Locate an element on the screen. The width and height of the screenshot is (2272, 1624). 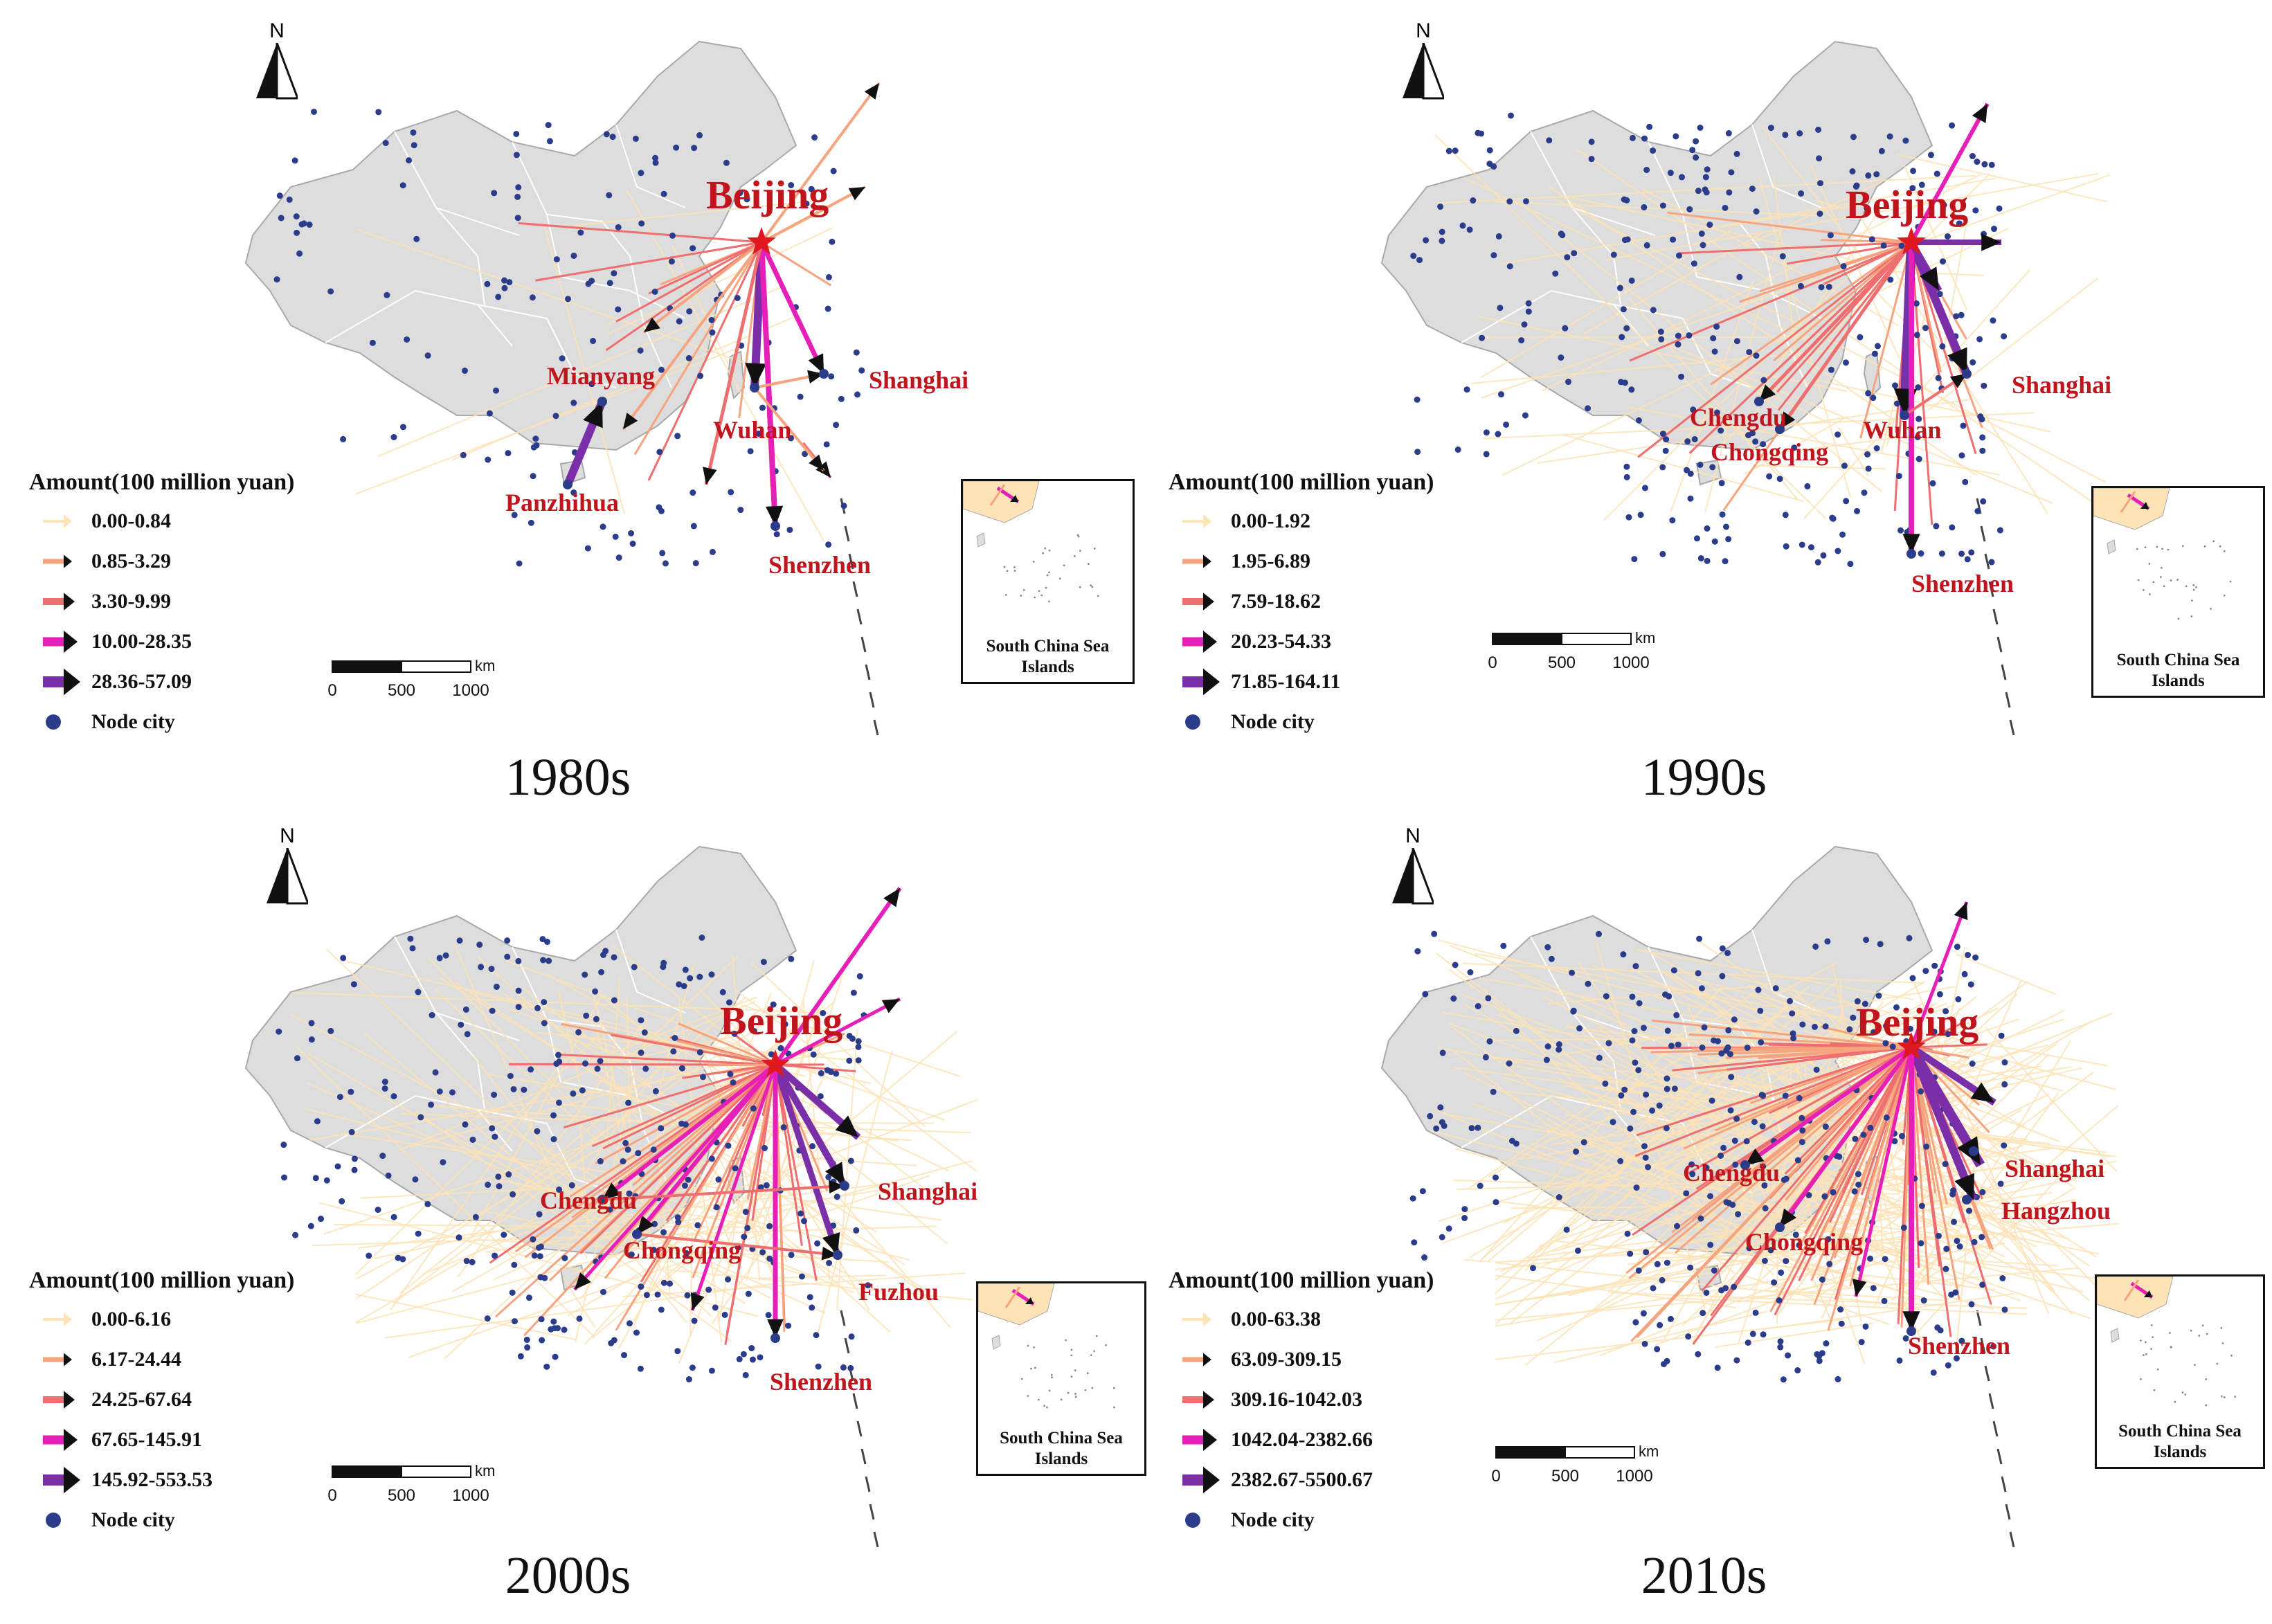
legend-arrow-icon is located at coordinates (1198, 602).